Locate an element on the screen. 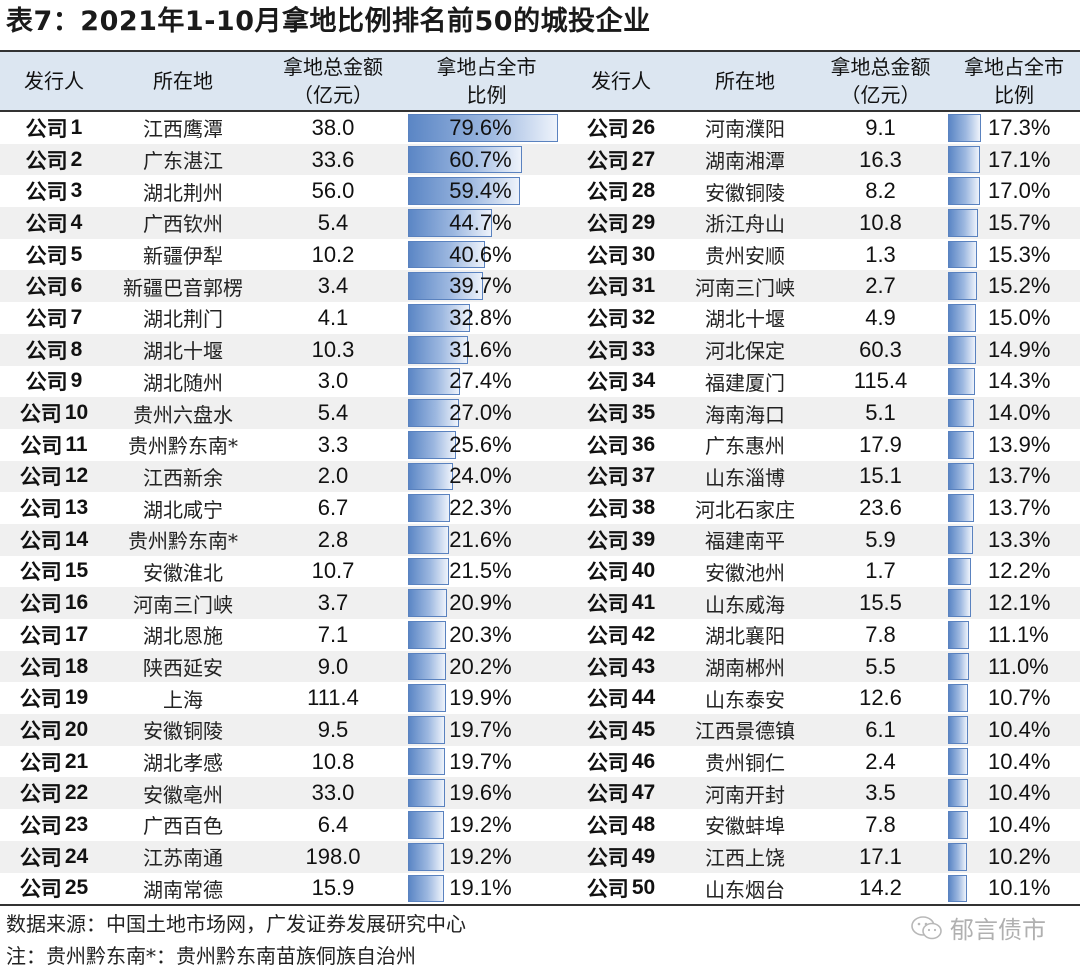  table-row: 公司 18 陕西延安 9.0 20.2% 公司 43 湖南郴州 5.5 11.0% is located at coordinates (540, 666).